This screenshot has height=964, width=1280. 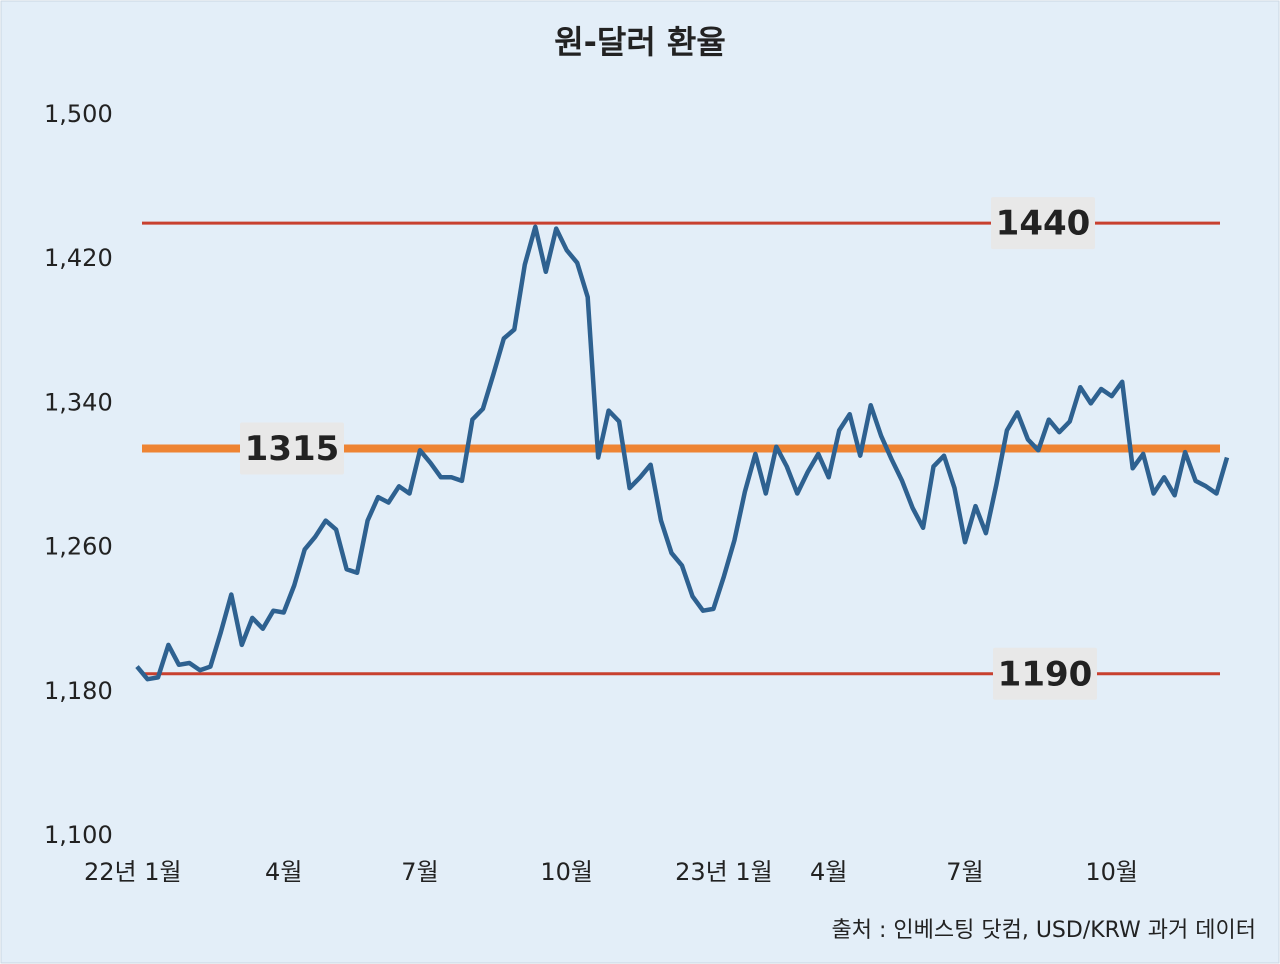 I want to click on x-tick-label: 23년 1월, so click(x=724, y=872).